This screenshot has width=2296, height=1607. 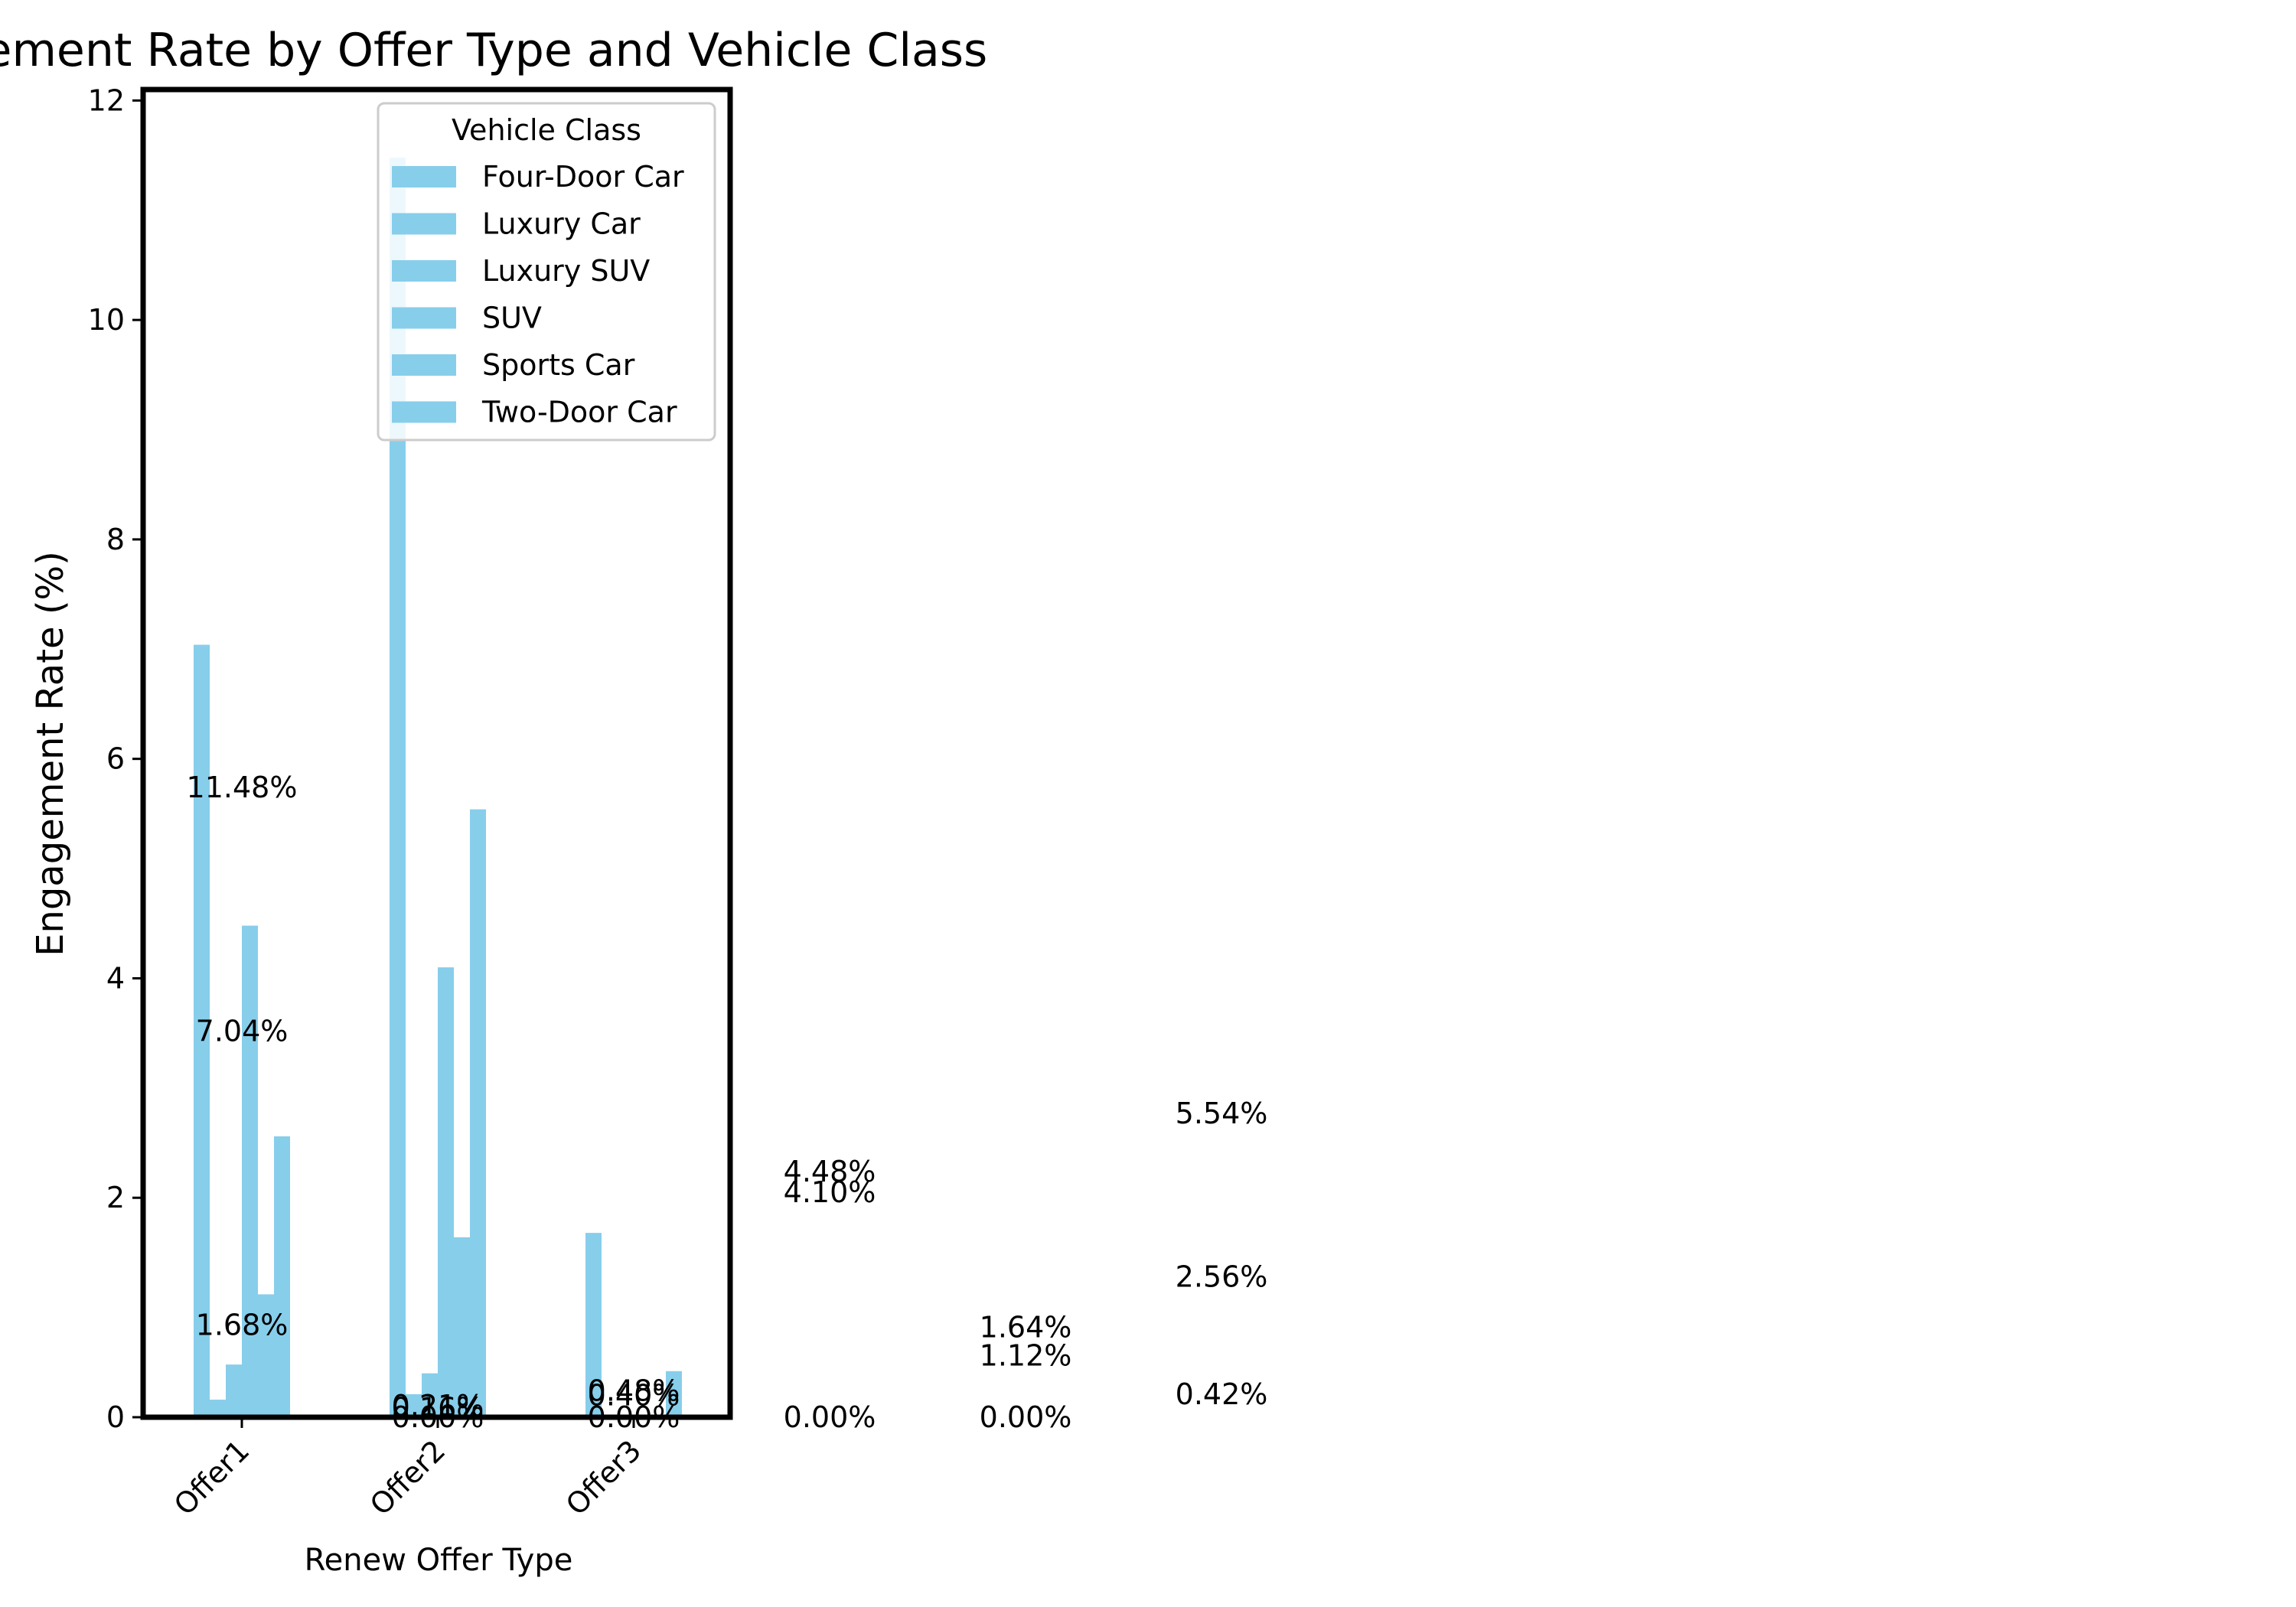 What do you see at coordinates (558, 365) in the screenshot?
I see `legend-entry-label: Sports Car` at bounding box center [558, 365].